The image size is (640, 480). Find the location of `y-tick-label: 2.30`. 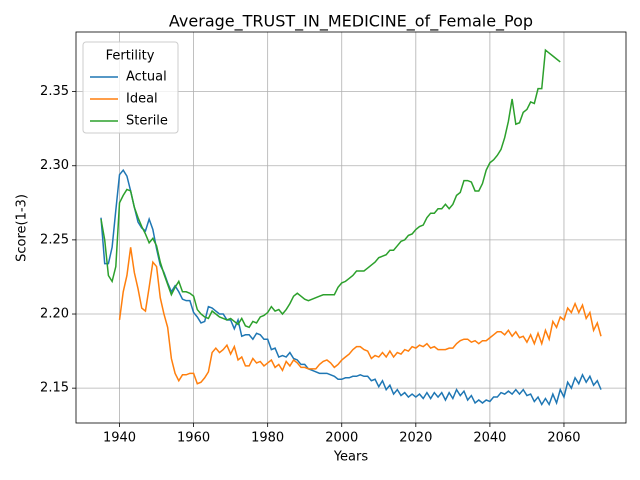

y-tick-label: 2.30 is located at coordinates (54, 165).